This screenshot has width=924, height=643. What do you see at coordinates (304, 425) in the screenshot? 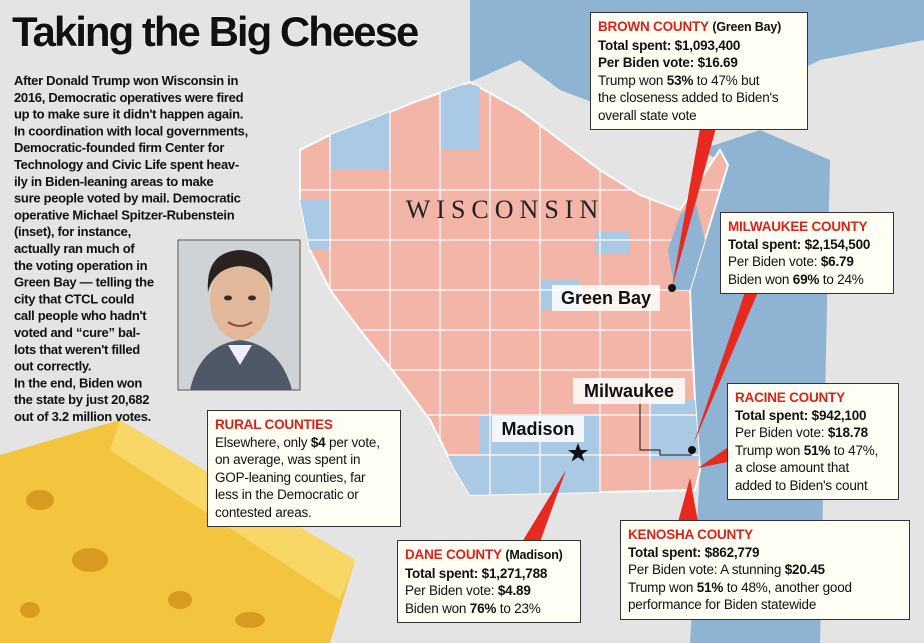
I see `callout-heading: RURAL COUNTIES` at bounding box center [304, 425].